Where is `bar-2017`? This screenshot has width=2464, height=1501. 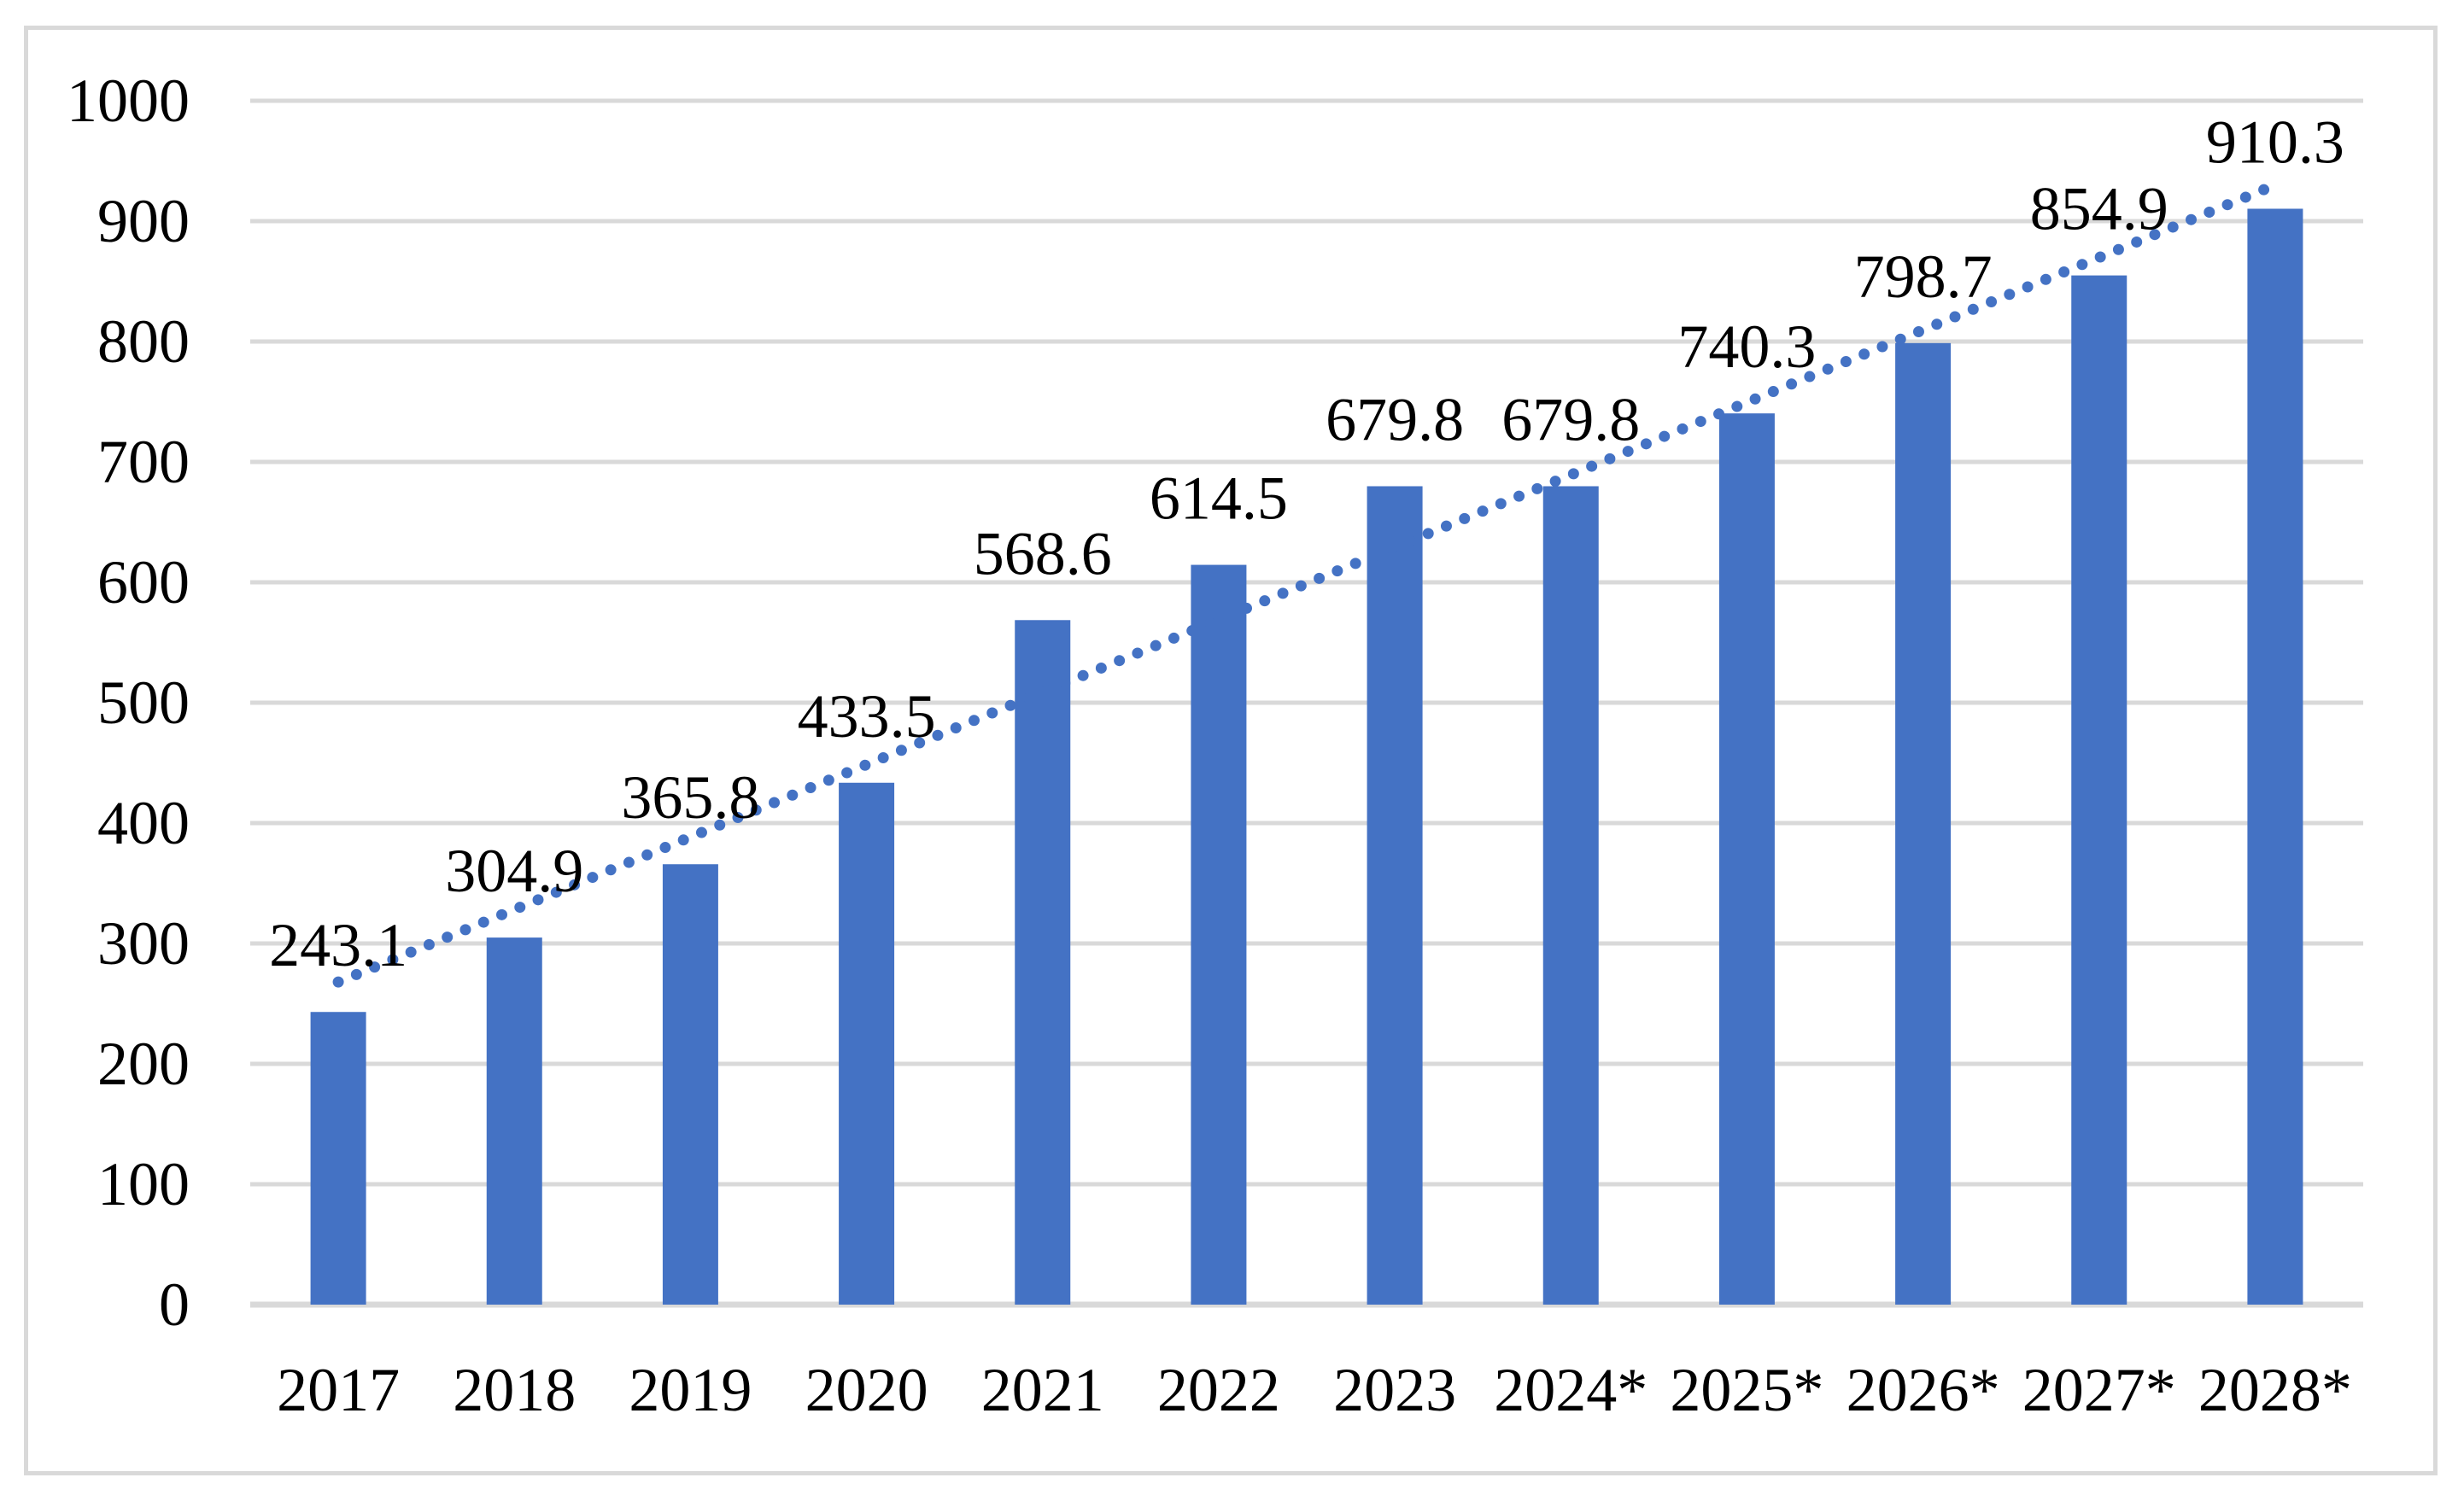 bar-2017 is located at coordinates (338, 1158).